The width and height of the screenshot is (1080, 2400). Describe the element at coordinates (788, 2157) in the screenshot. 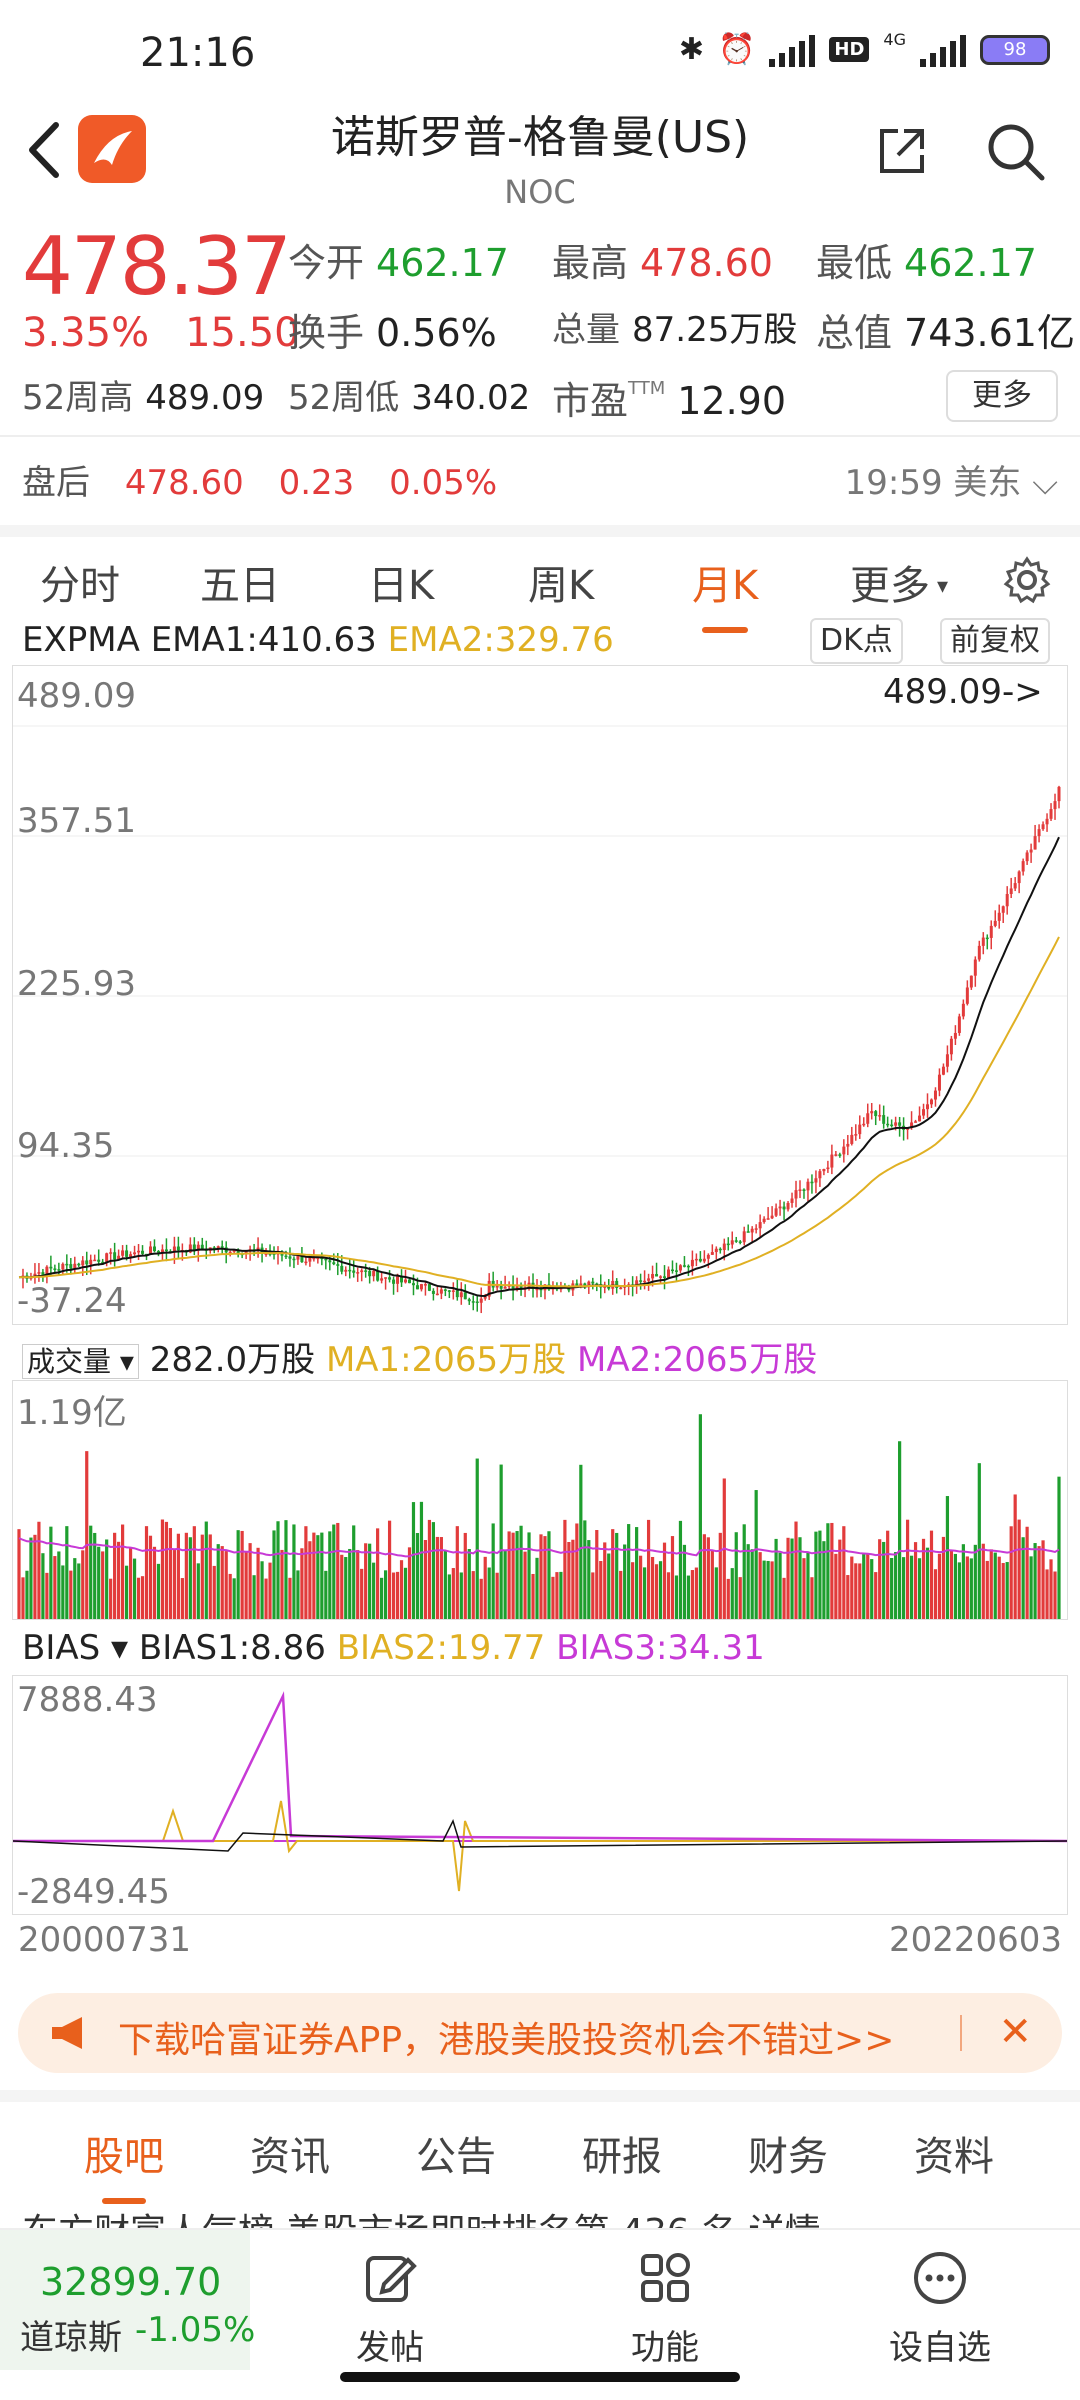

I see `tab-financials: 财务` at that location.